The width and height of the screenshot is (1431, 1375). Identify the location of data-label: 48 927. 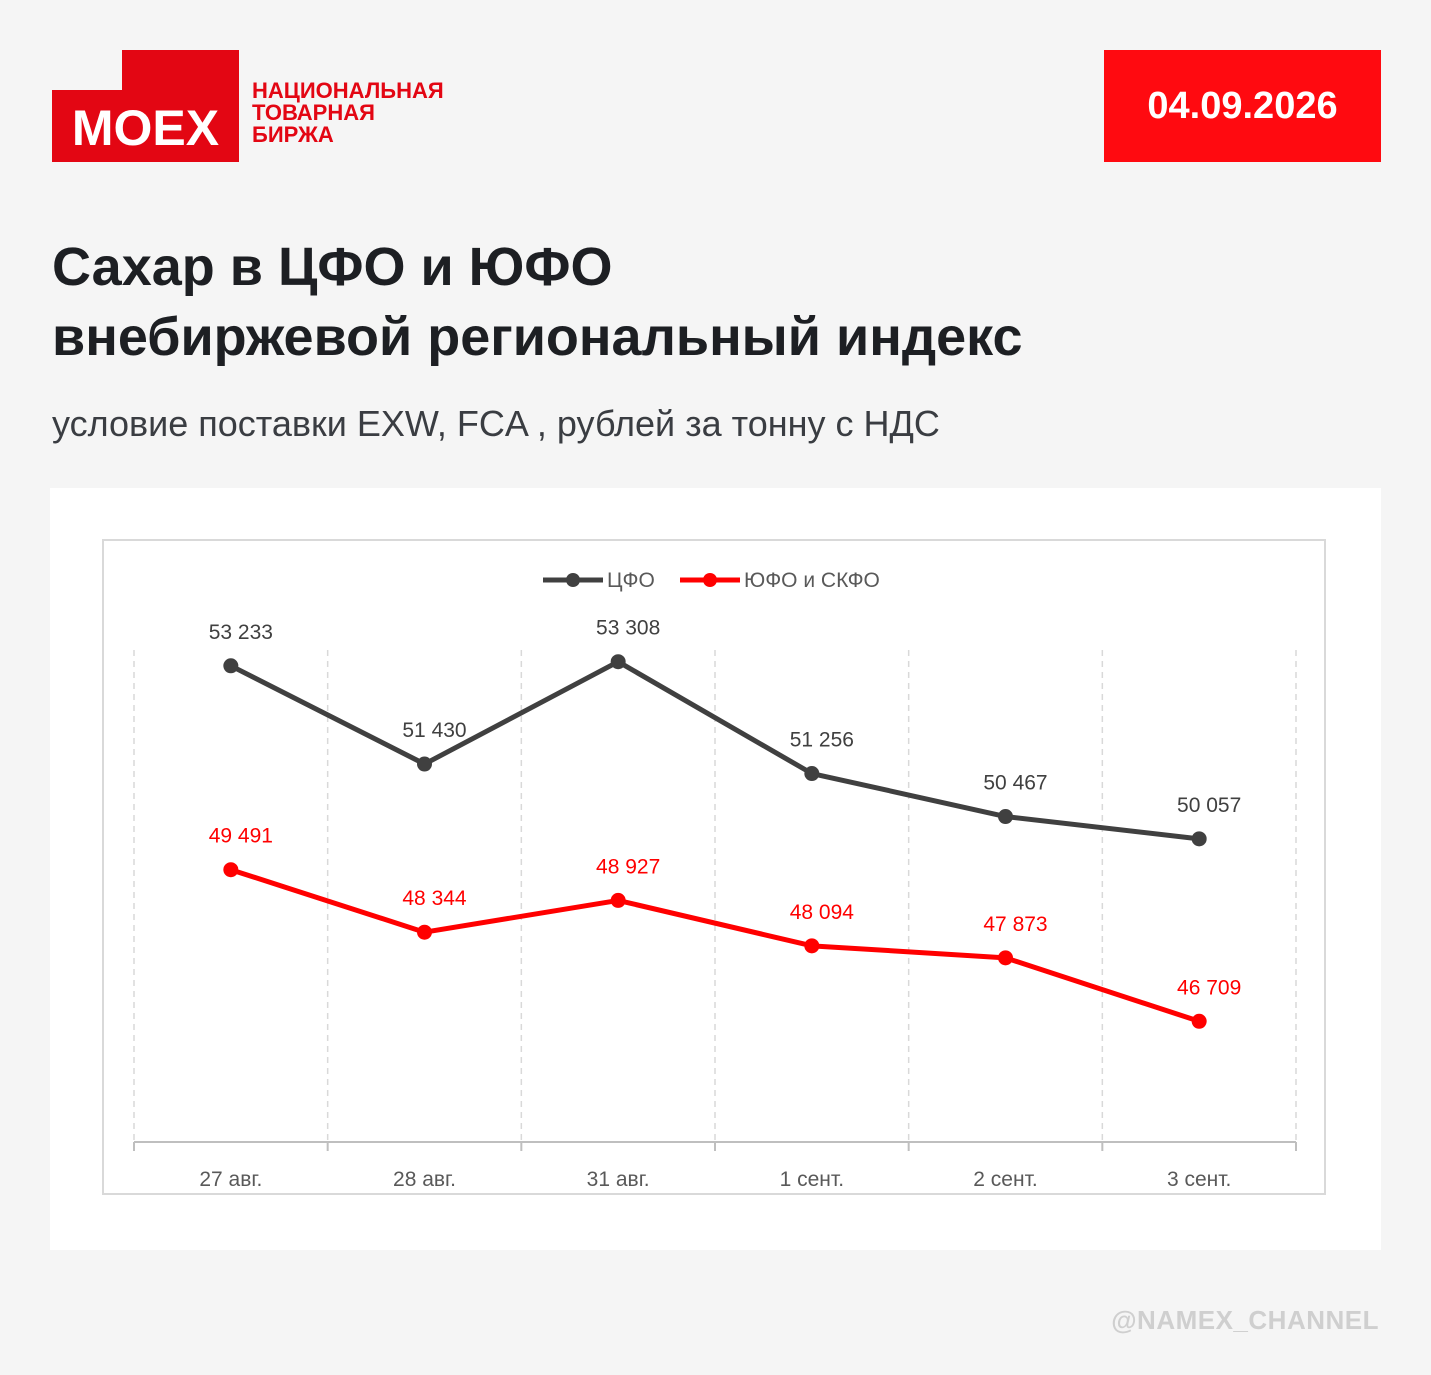
(628, 866).